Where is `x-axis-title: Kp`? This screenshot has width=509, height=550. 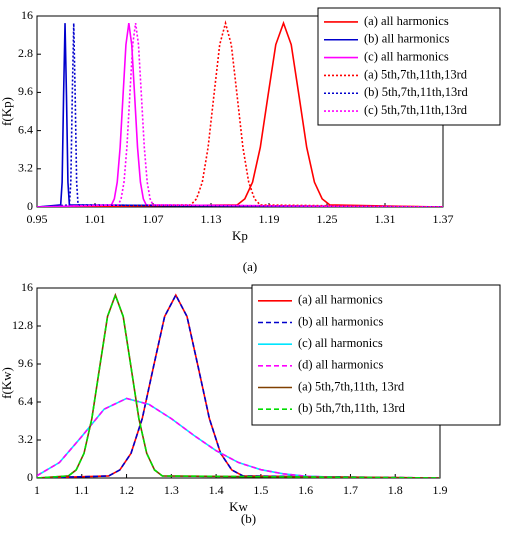
x-axis-title: Kp is located at coordinates (240, 235).